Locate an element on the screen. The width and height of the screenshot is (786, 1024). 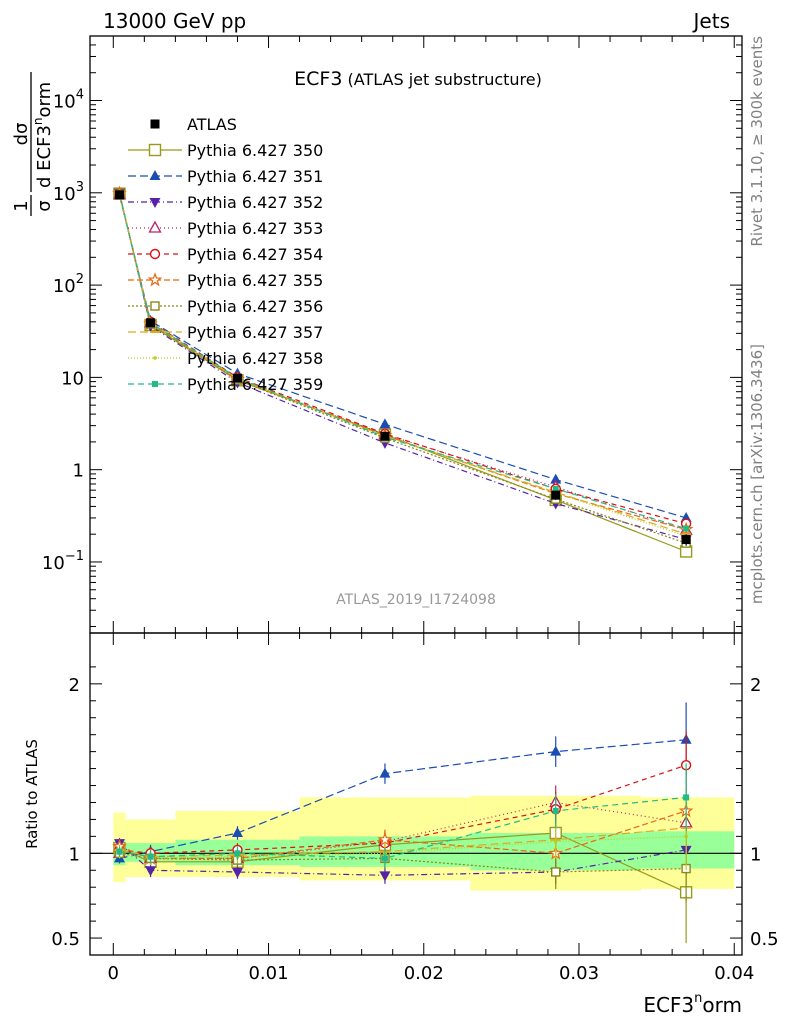
x-tick-label: 0.01 is located at coordinates (268, 973).